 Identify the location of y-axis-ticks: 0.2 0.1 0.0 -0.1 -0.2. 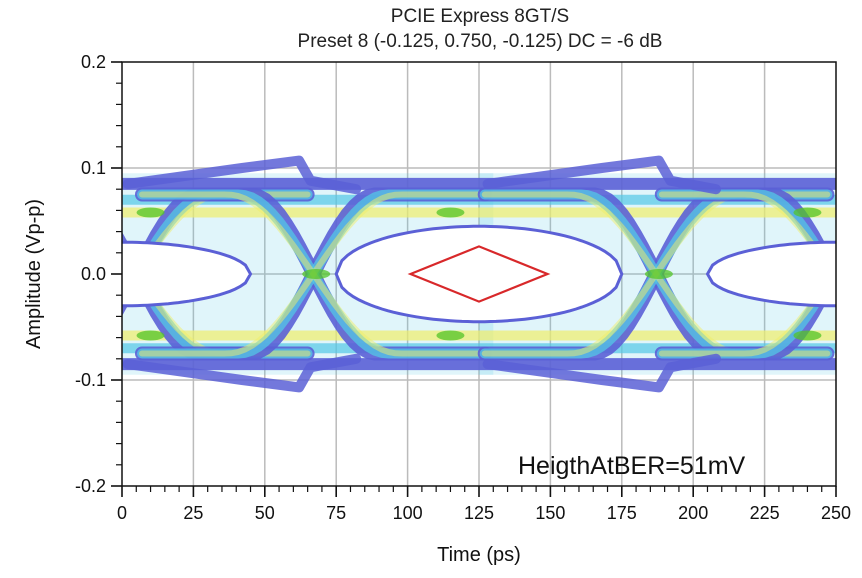
(98, 274).